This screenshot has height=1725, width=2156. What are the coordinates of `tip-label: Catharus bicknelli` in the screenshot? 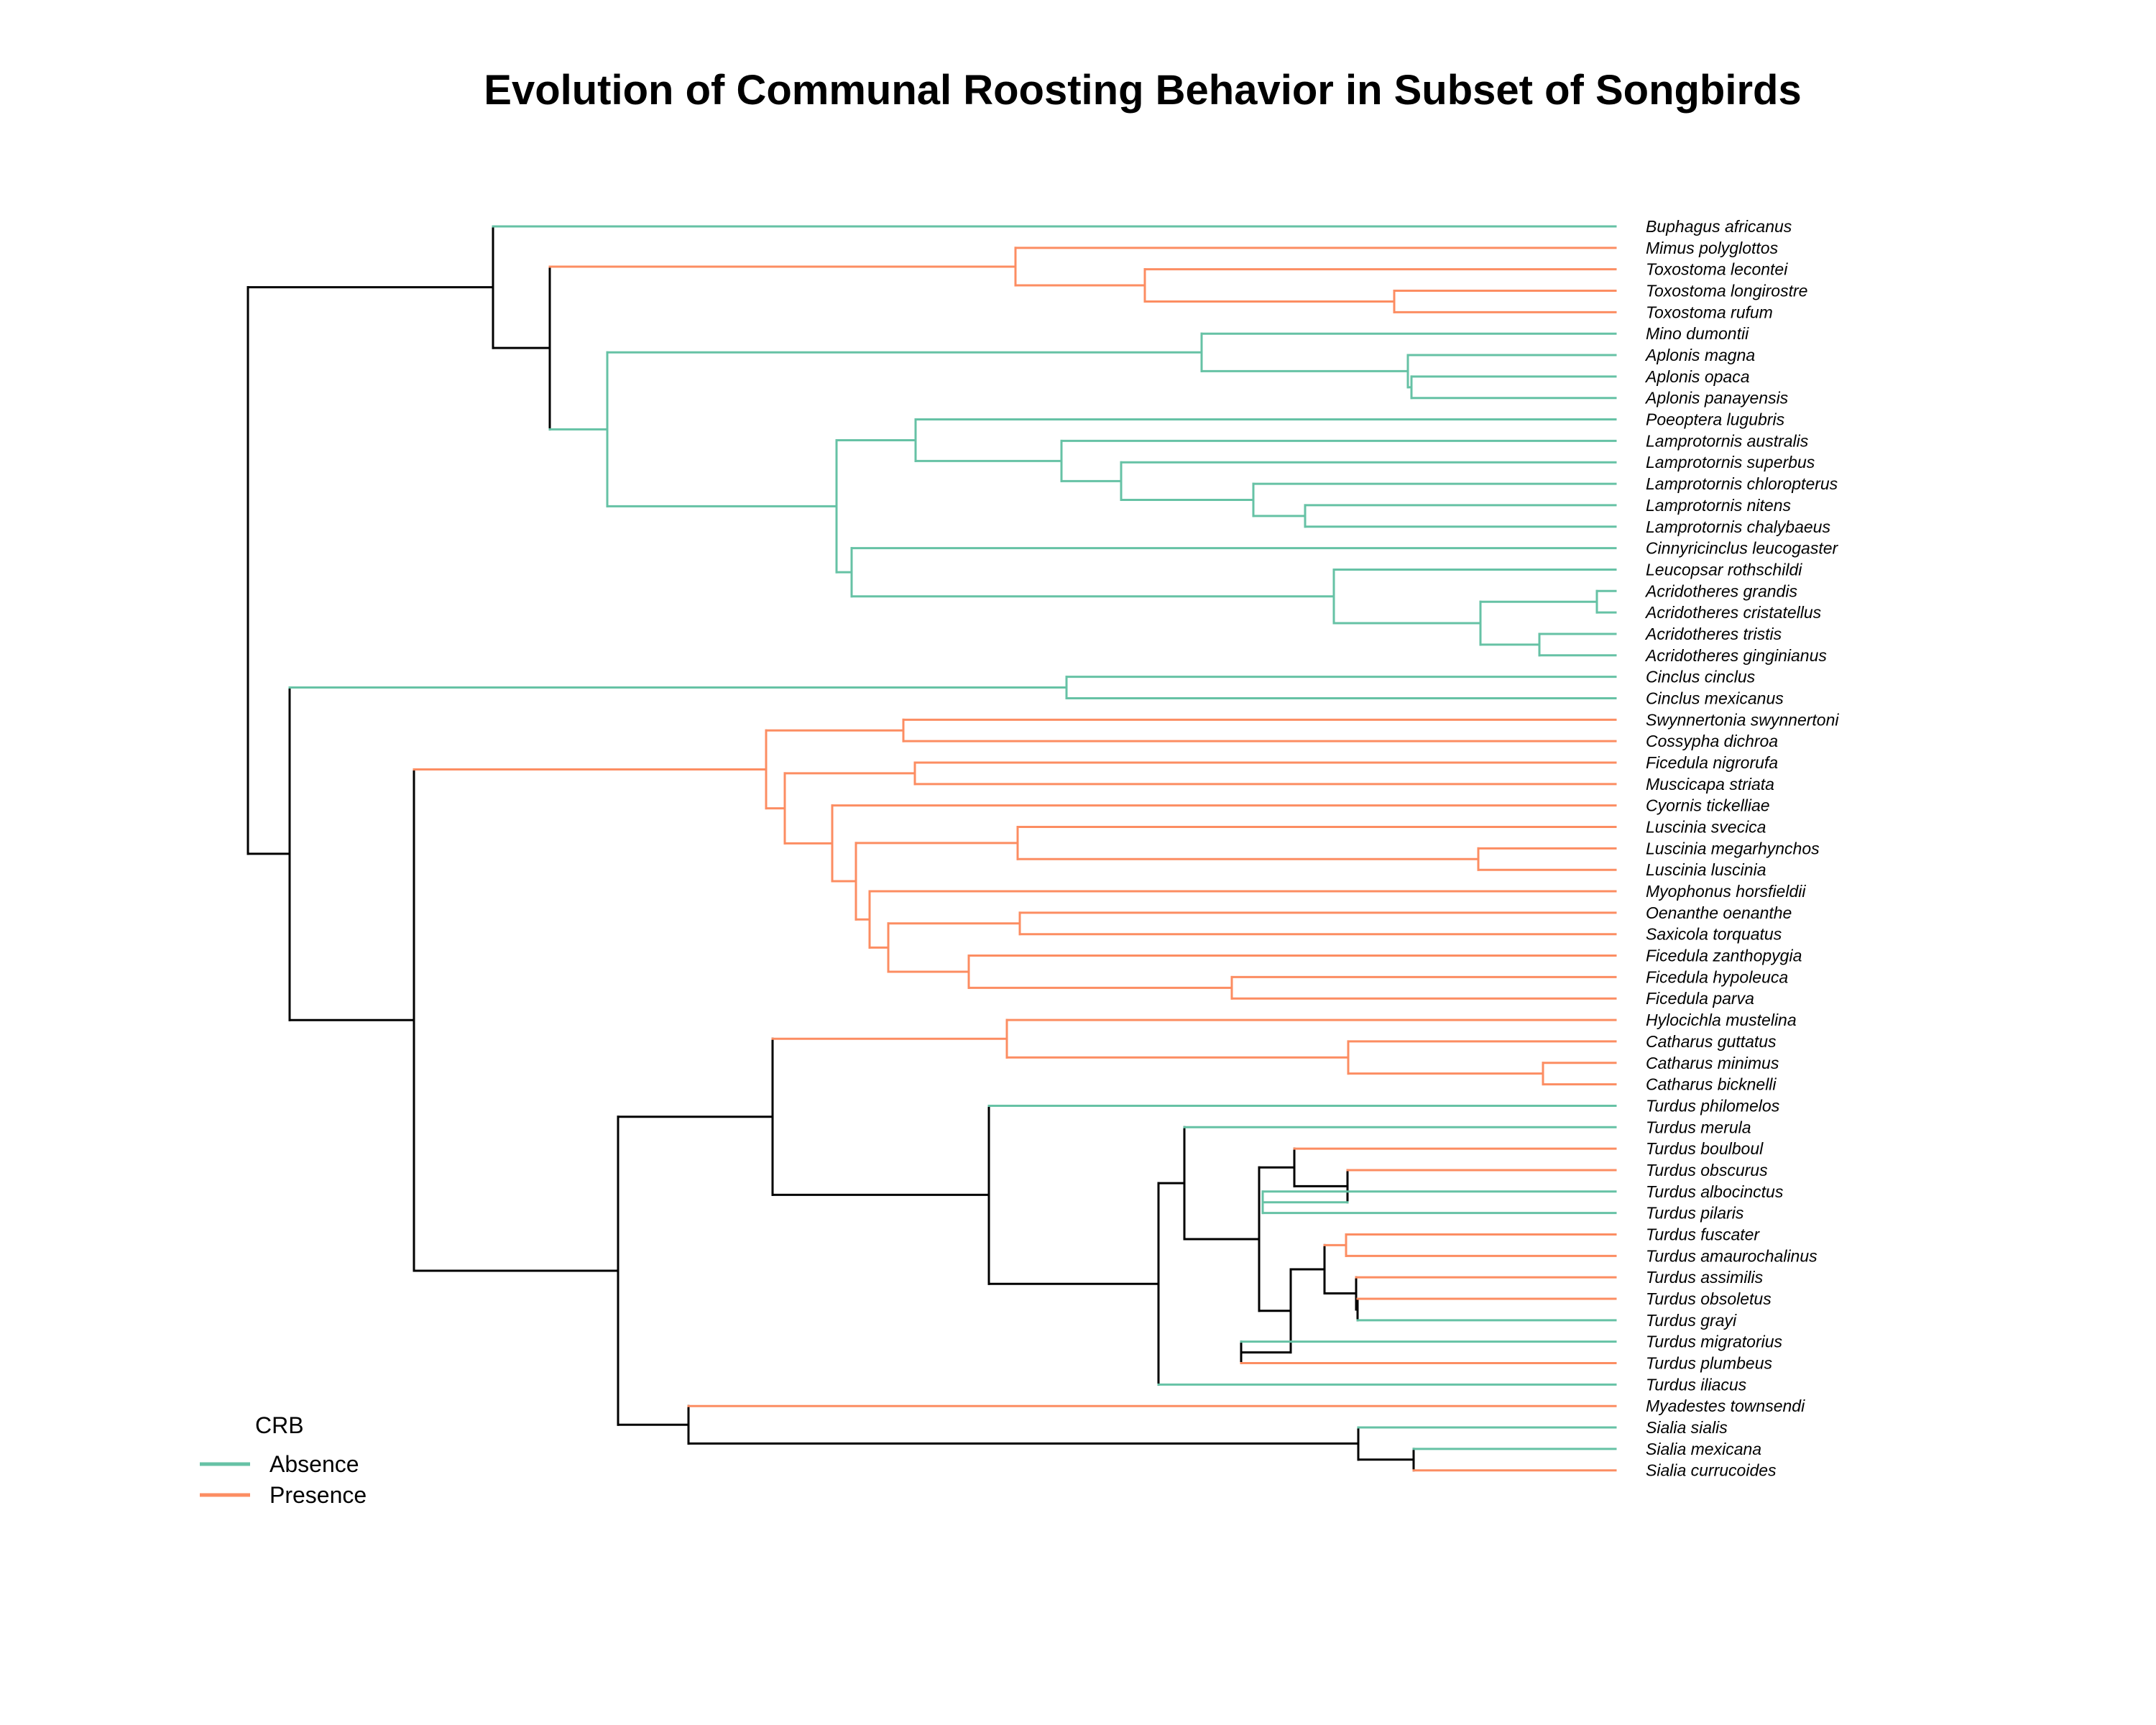 It's located at (1712, 1084).